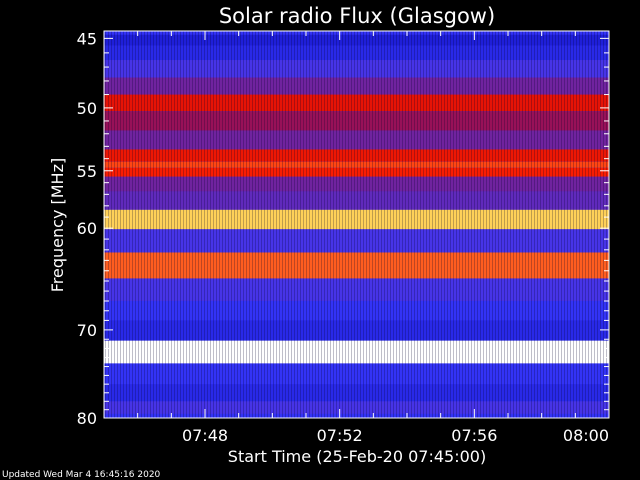  Describe the element at coordinates (357, 456) in the screenshot. I see `x-axis-title: Start Time (25-Feb-20 07:45:00)` at that location.